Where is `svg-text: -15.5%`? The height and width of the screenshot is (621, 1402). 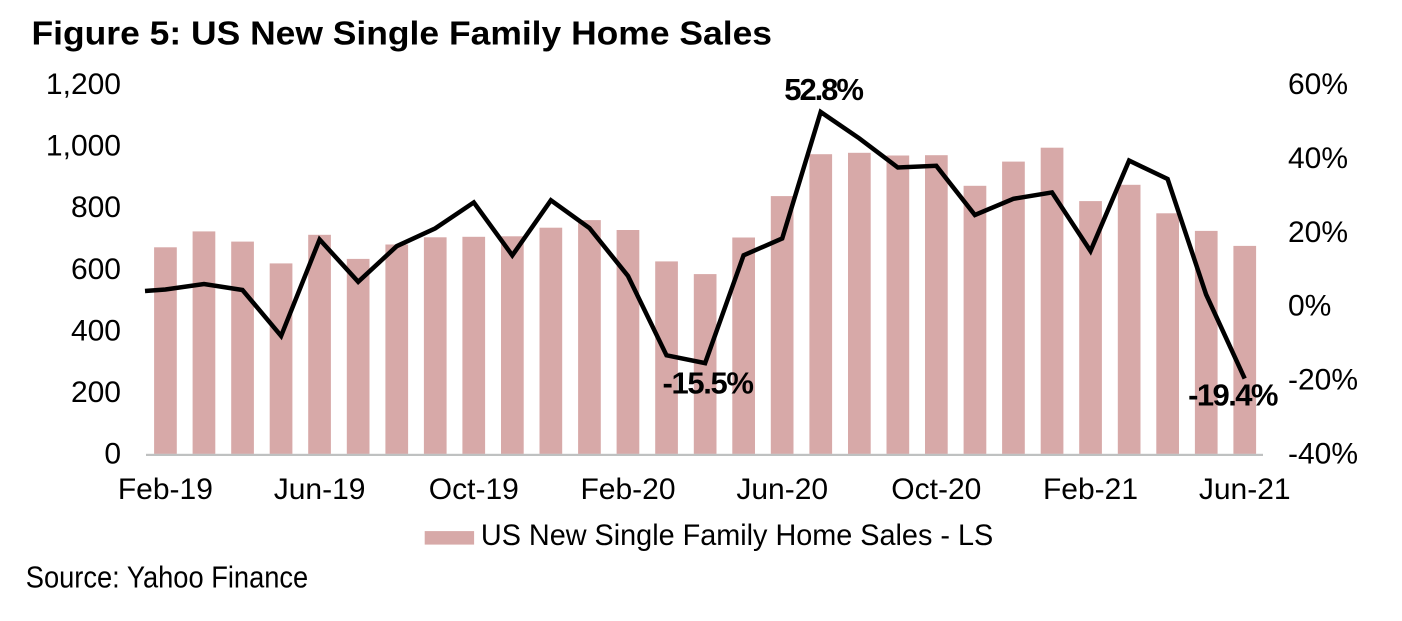
svg-text: -15.5% is located at coordinates (708, 383).